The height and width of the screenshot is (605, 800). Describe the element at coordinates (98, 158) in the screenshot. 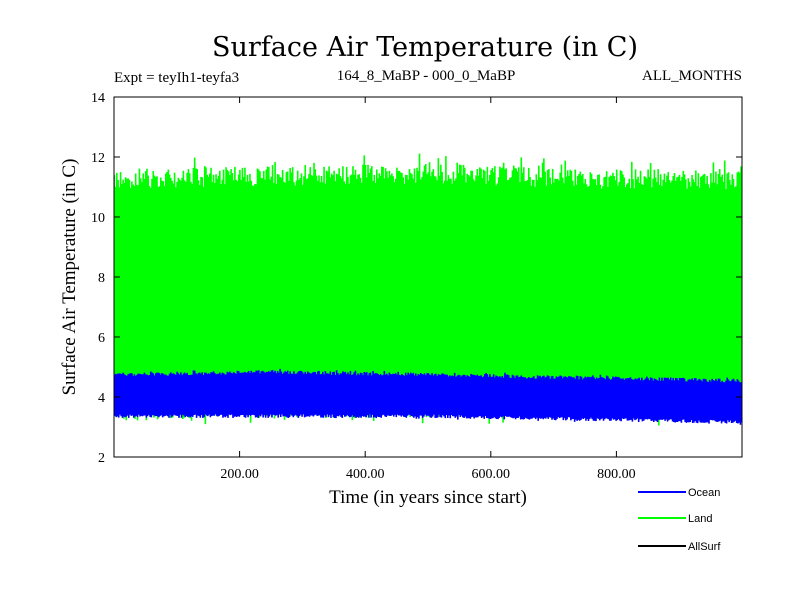

I see `y-tick-label: 12` at that location.